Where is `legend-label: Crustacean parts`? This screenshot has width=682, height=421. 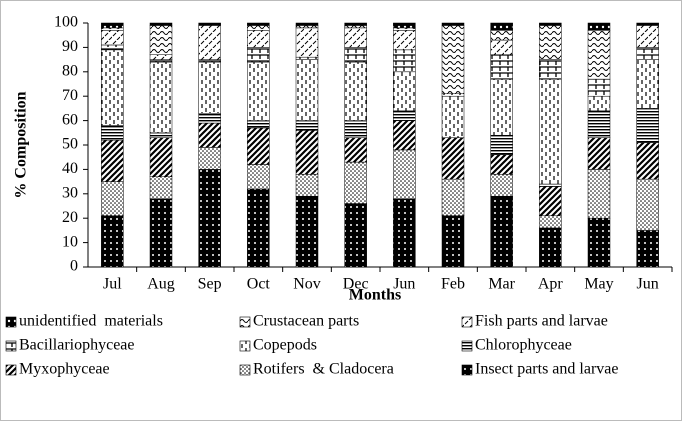
legend-label: Crustacean parts is located at coordinates (306, 321).